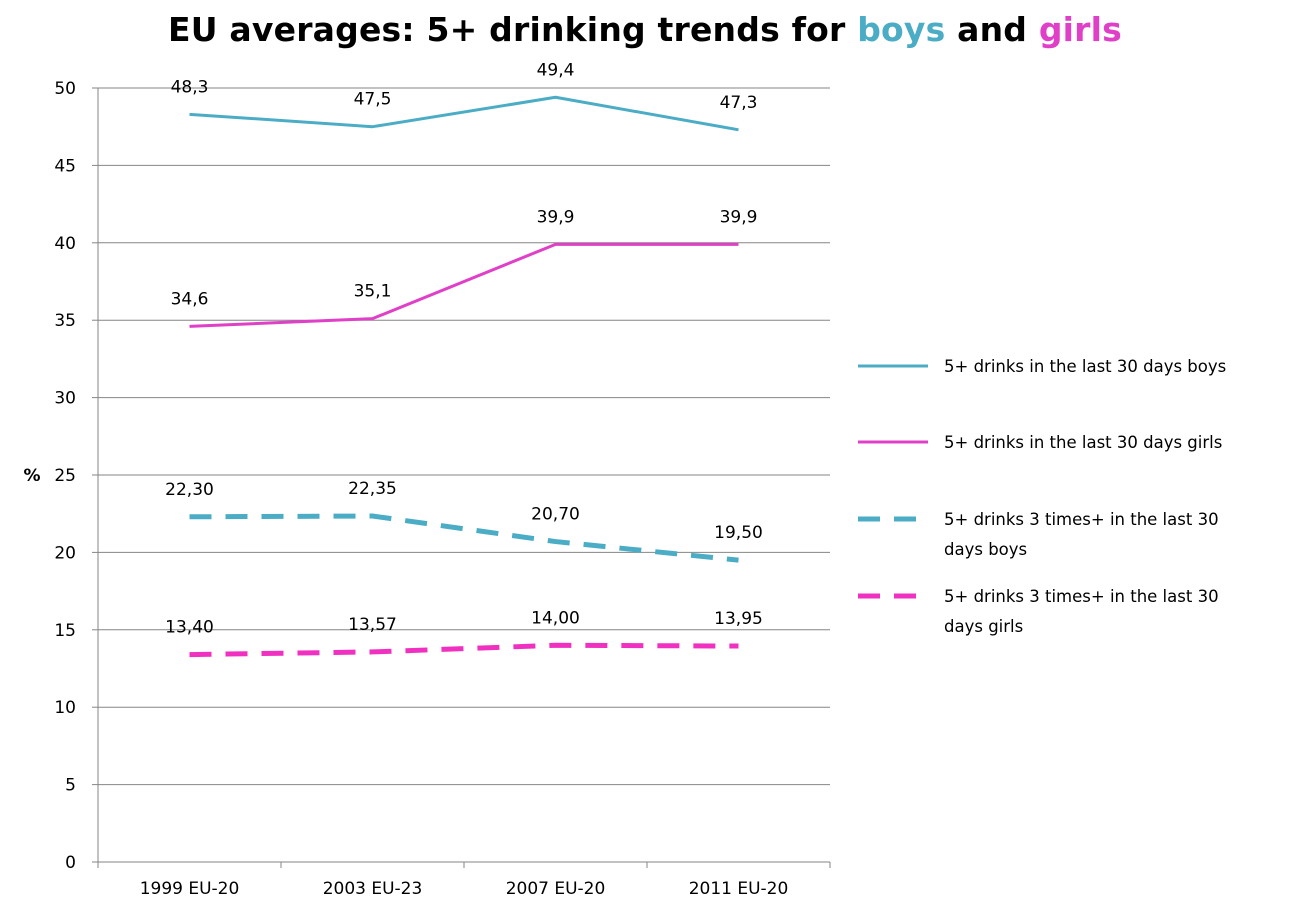  I want to click on x-tick-label: 2007 EU-20, so click(556, 889).